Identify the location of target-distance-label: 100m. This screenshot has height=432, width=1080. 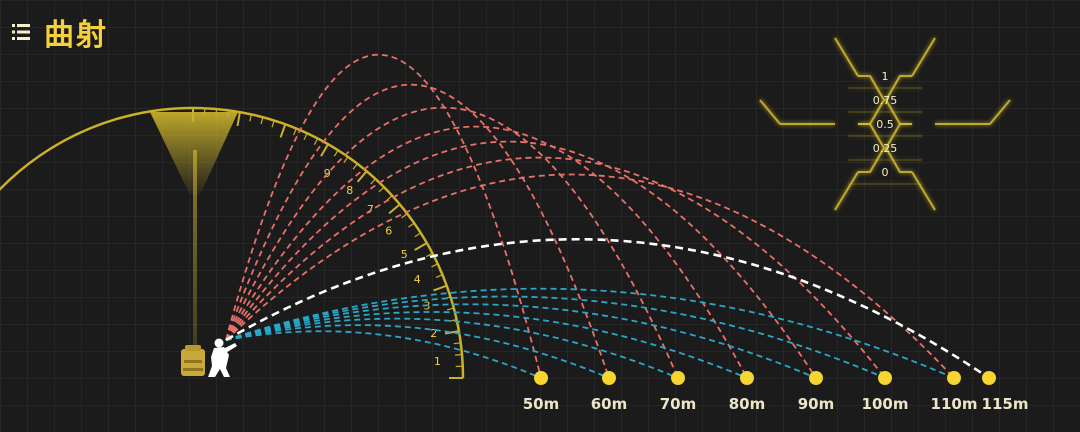
(885, 404).